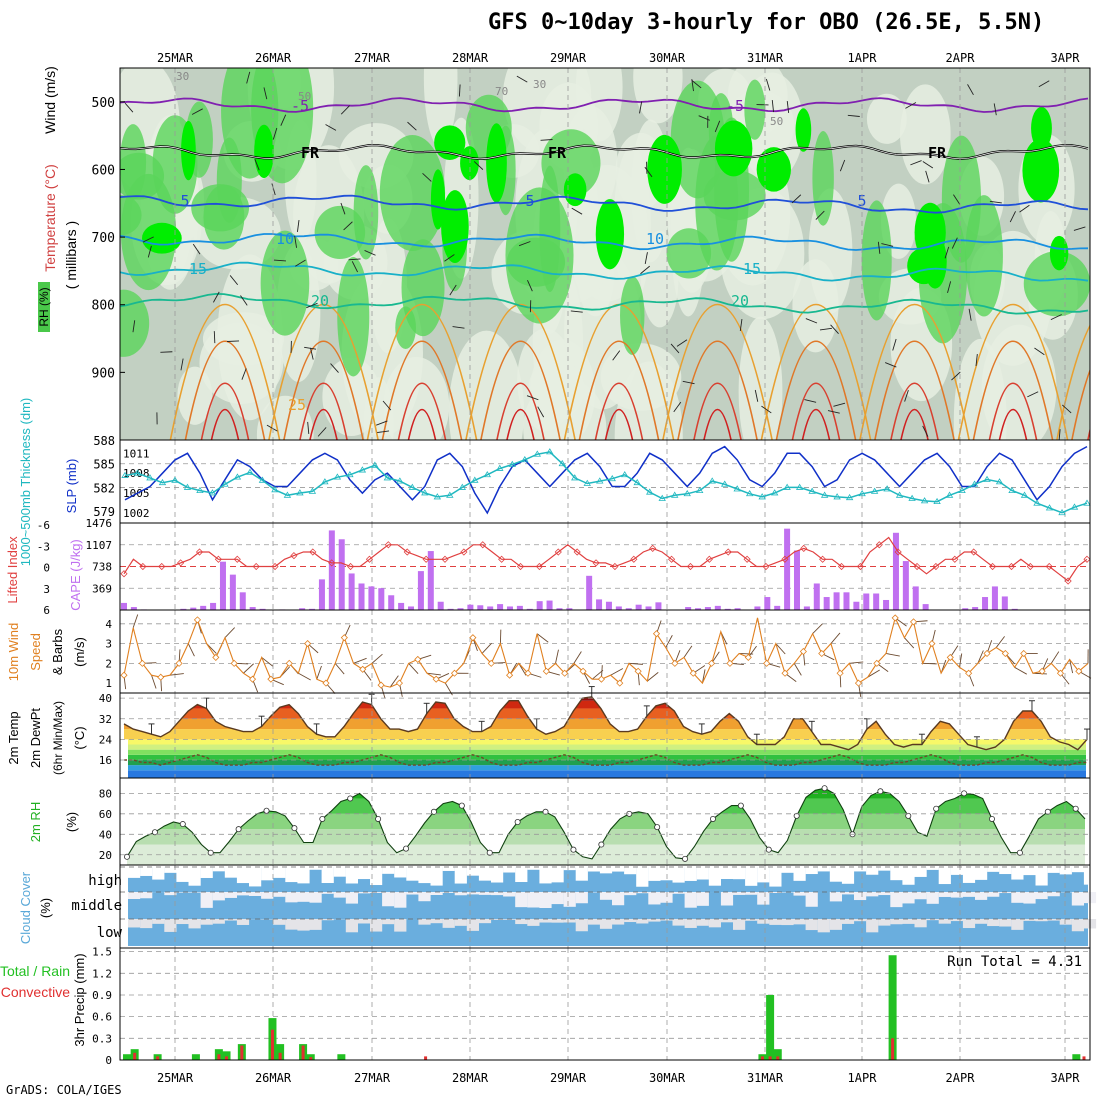  What do you see at coordinates (280, 1052) in the screenshot?
I see `total-precip-bar` at bounding box center [280, 1052].